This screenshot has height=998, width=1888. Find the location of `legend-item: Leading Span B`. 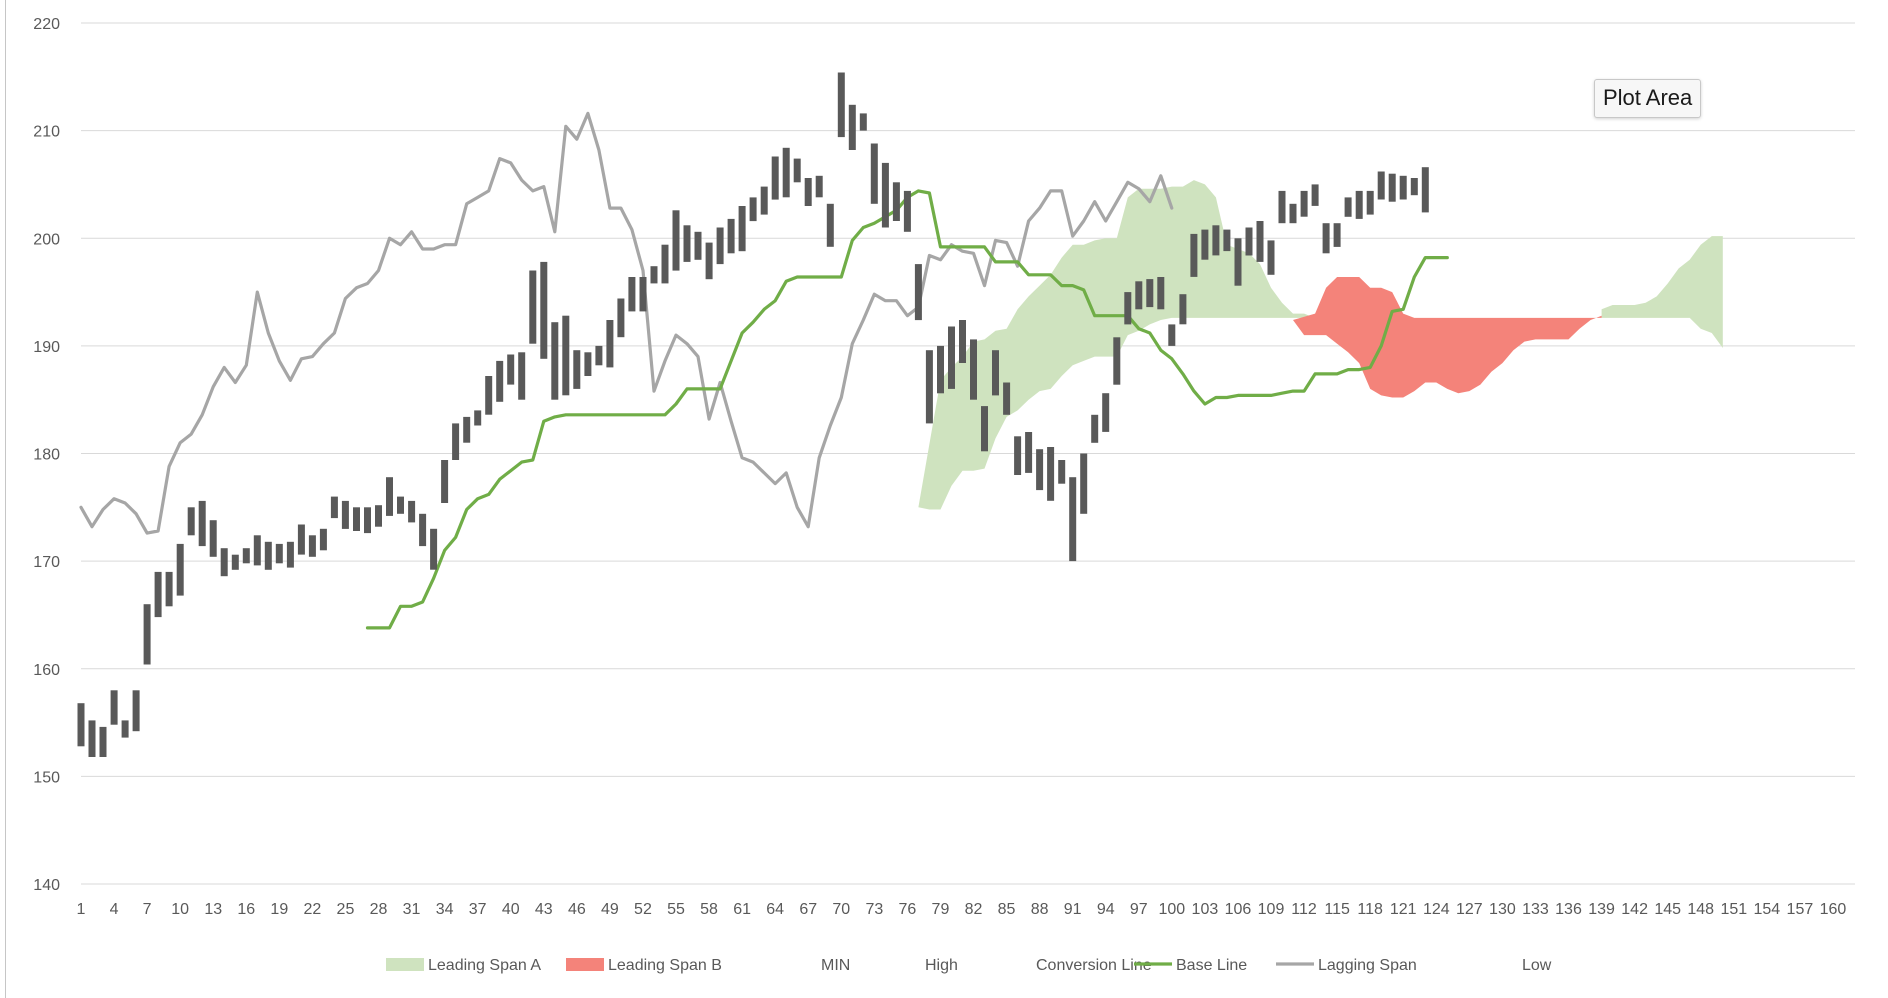

legend-item: Leading Span B is located at coordinates (644, 965).